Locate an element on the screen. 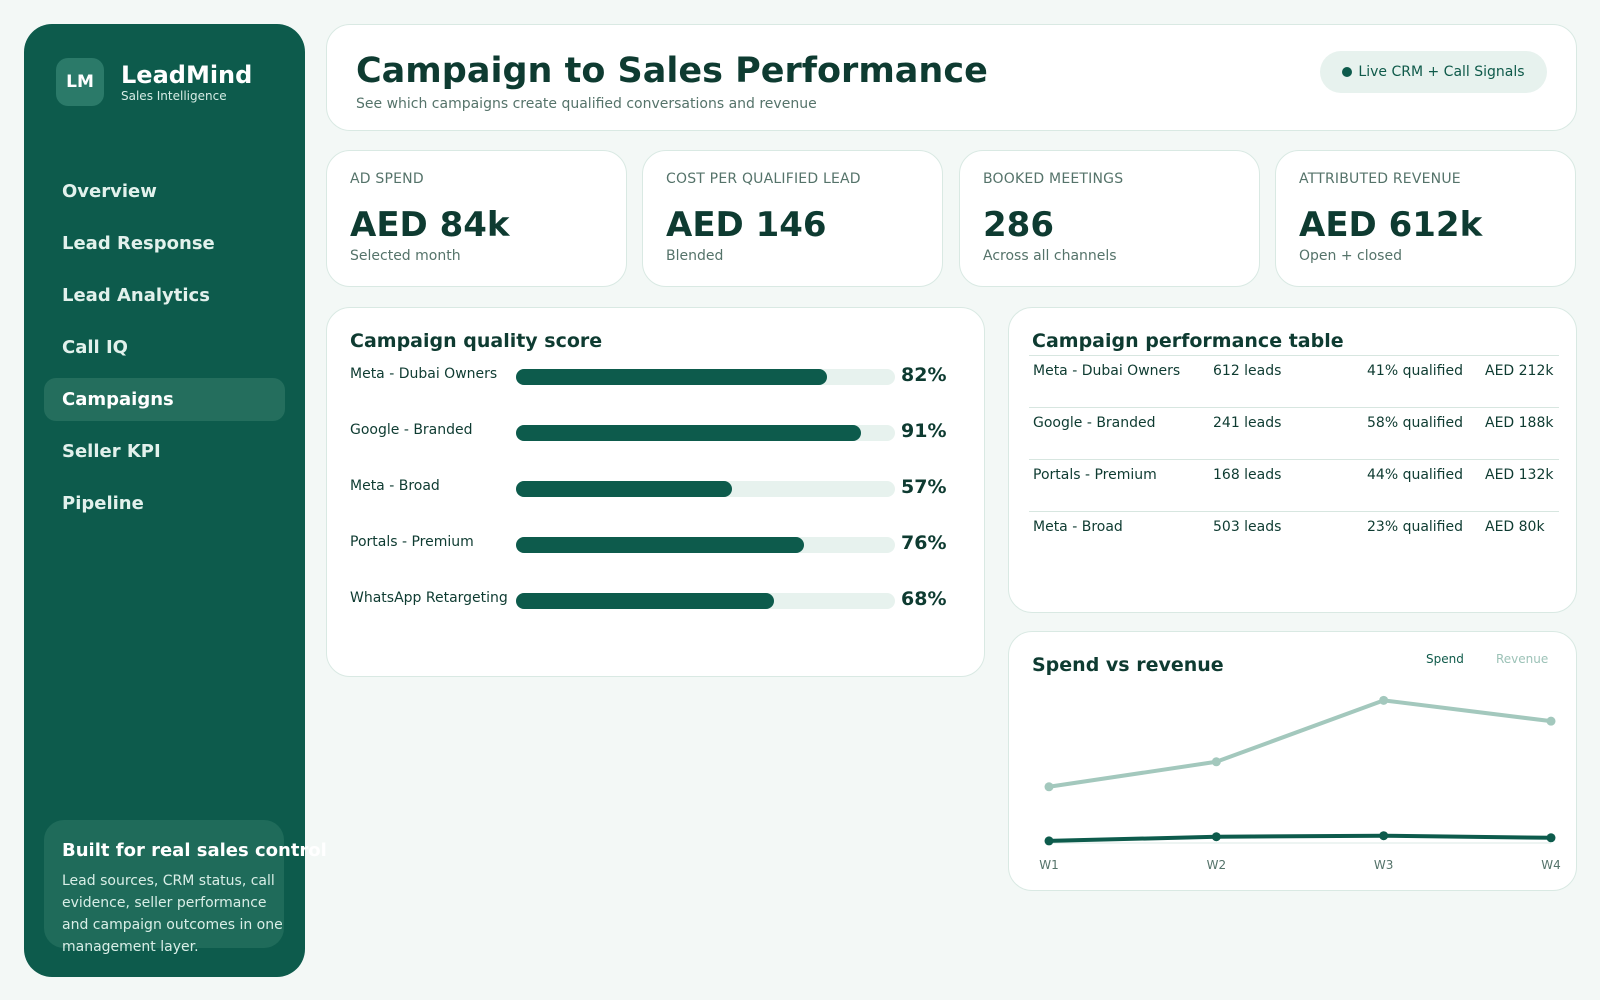 The image size is (1600, 1000). kpi-label: ATTRIBUTED REVENUE is located at coordinates (1380, 179).